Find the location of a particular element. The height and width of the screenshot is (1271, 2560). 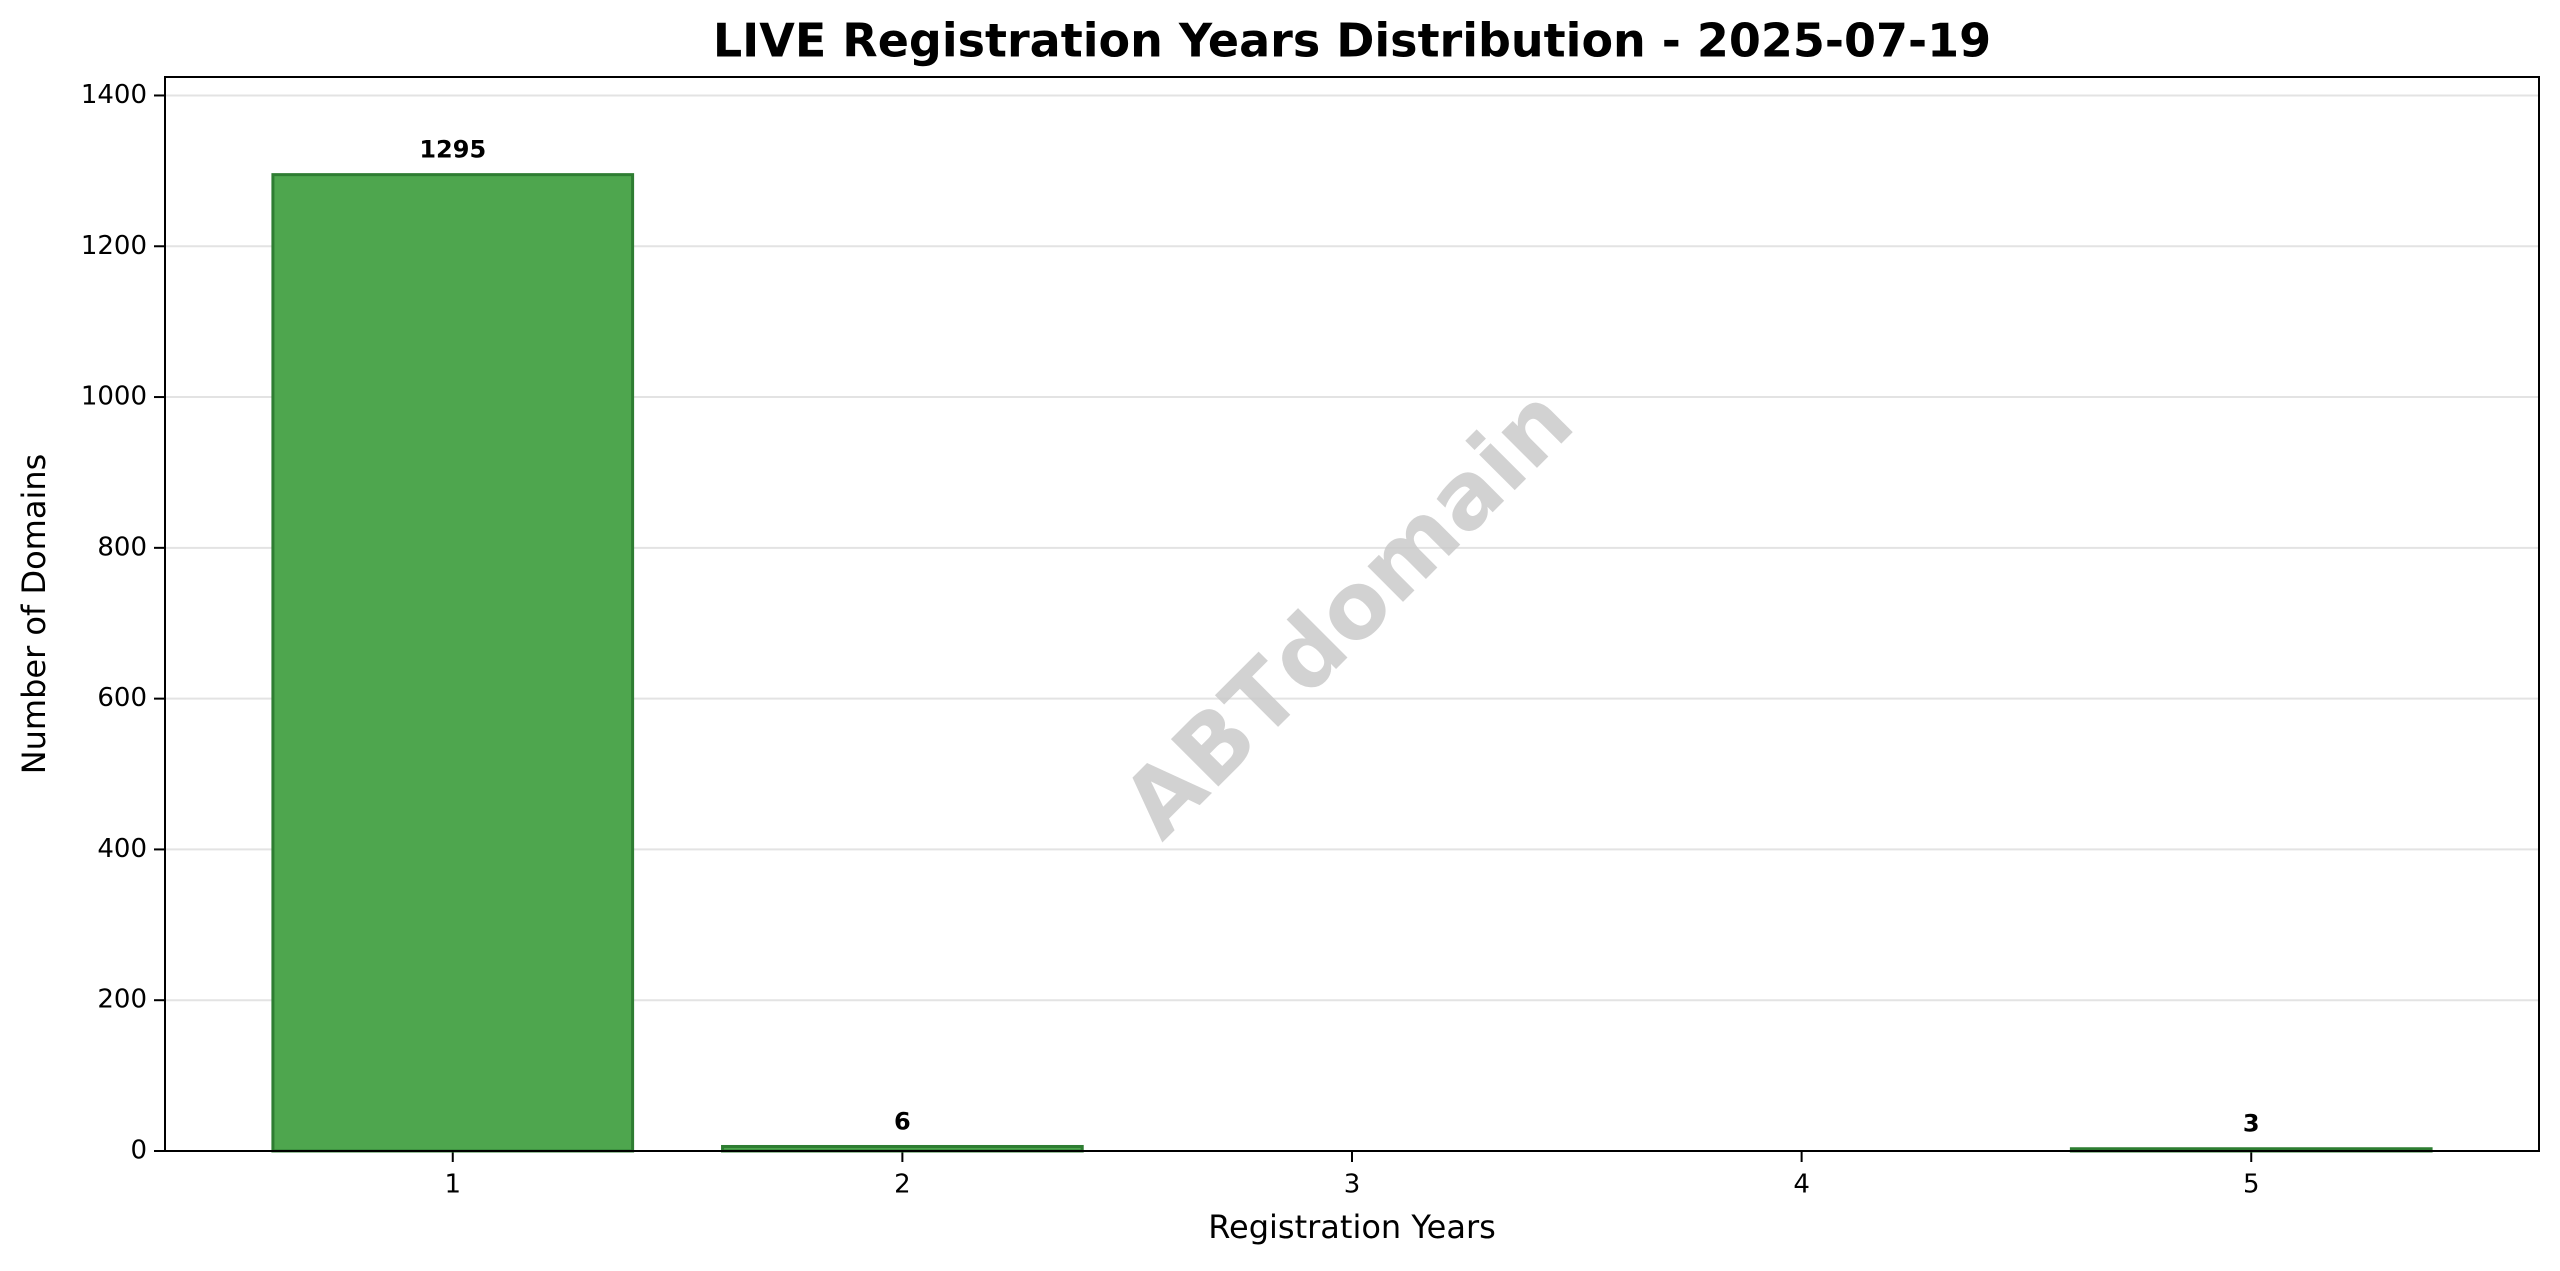

data-label: 3 is located at coordinates (2251, 1124).